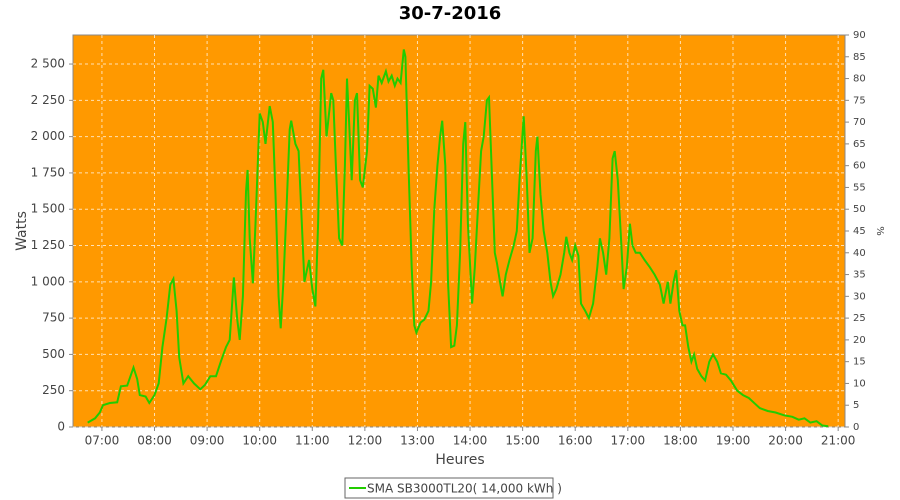 This screenshot has width=900, height=500. What do you see at coordinates (102, 441) in the screenshot?
I see `x-tick-label: 07:00` at bounding box center [102, 441].